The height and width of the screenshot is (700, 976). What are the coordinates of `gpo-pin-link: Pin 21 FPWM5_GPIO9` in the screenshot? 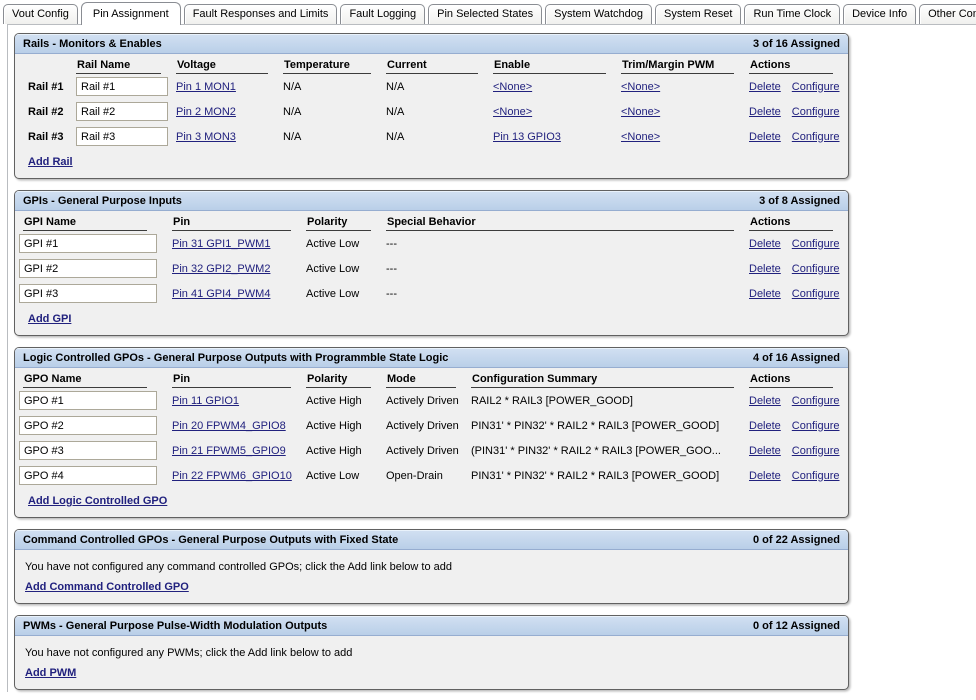 It's located at (229, 450).